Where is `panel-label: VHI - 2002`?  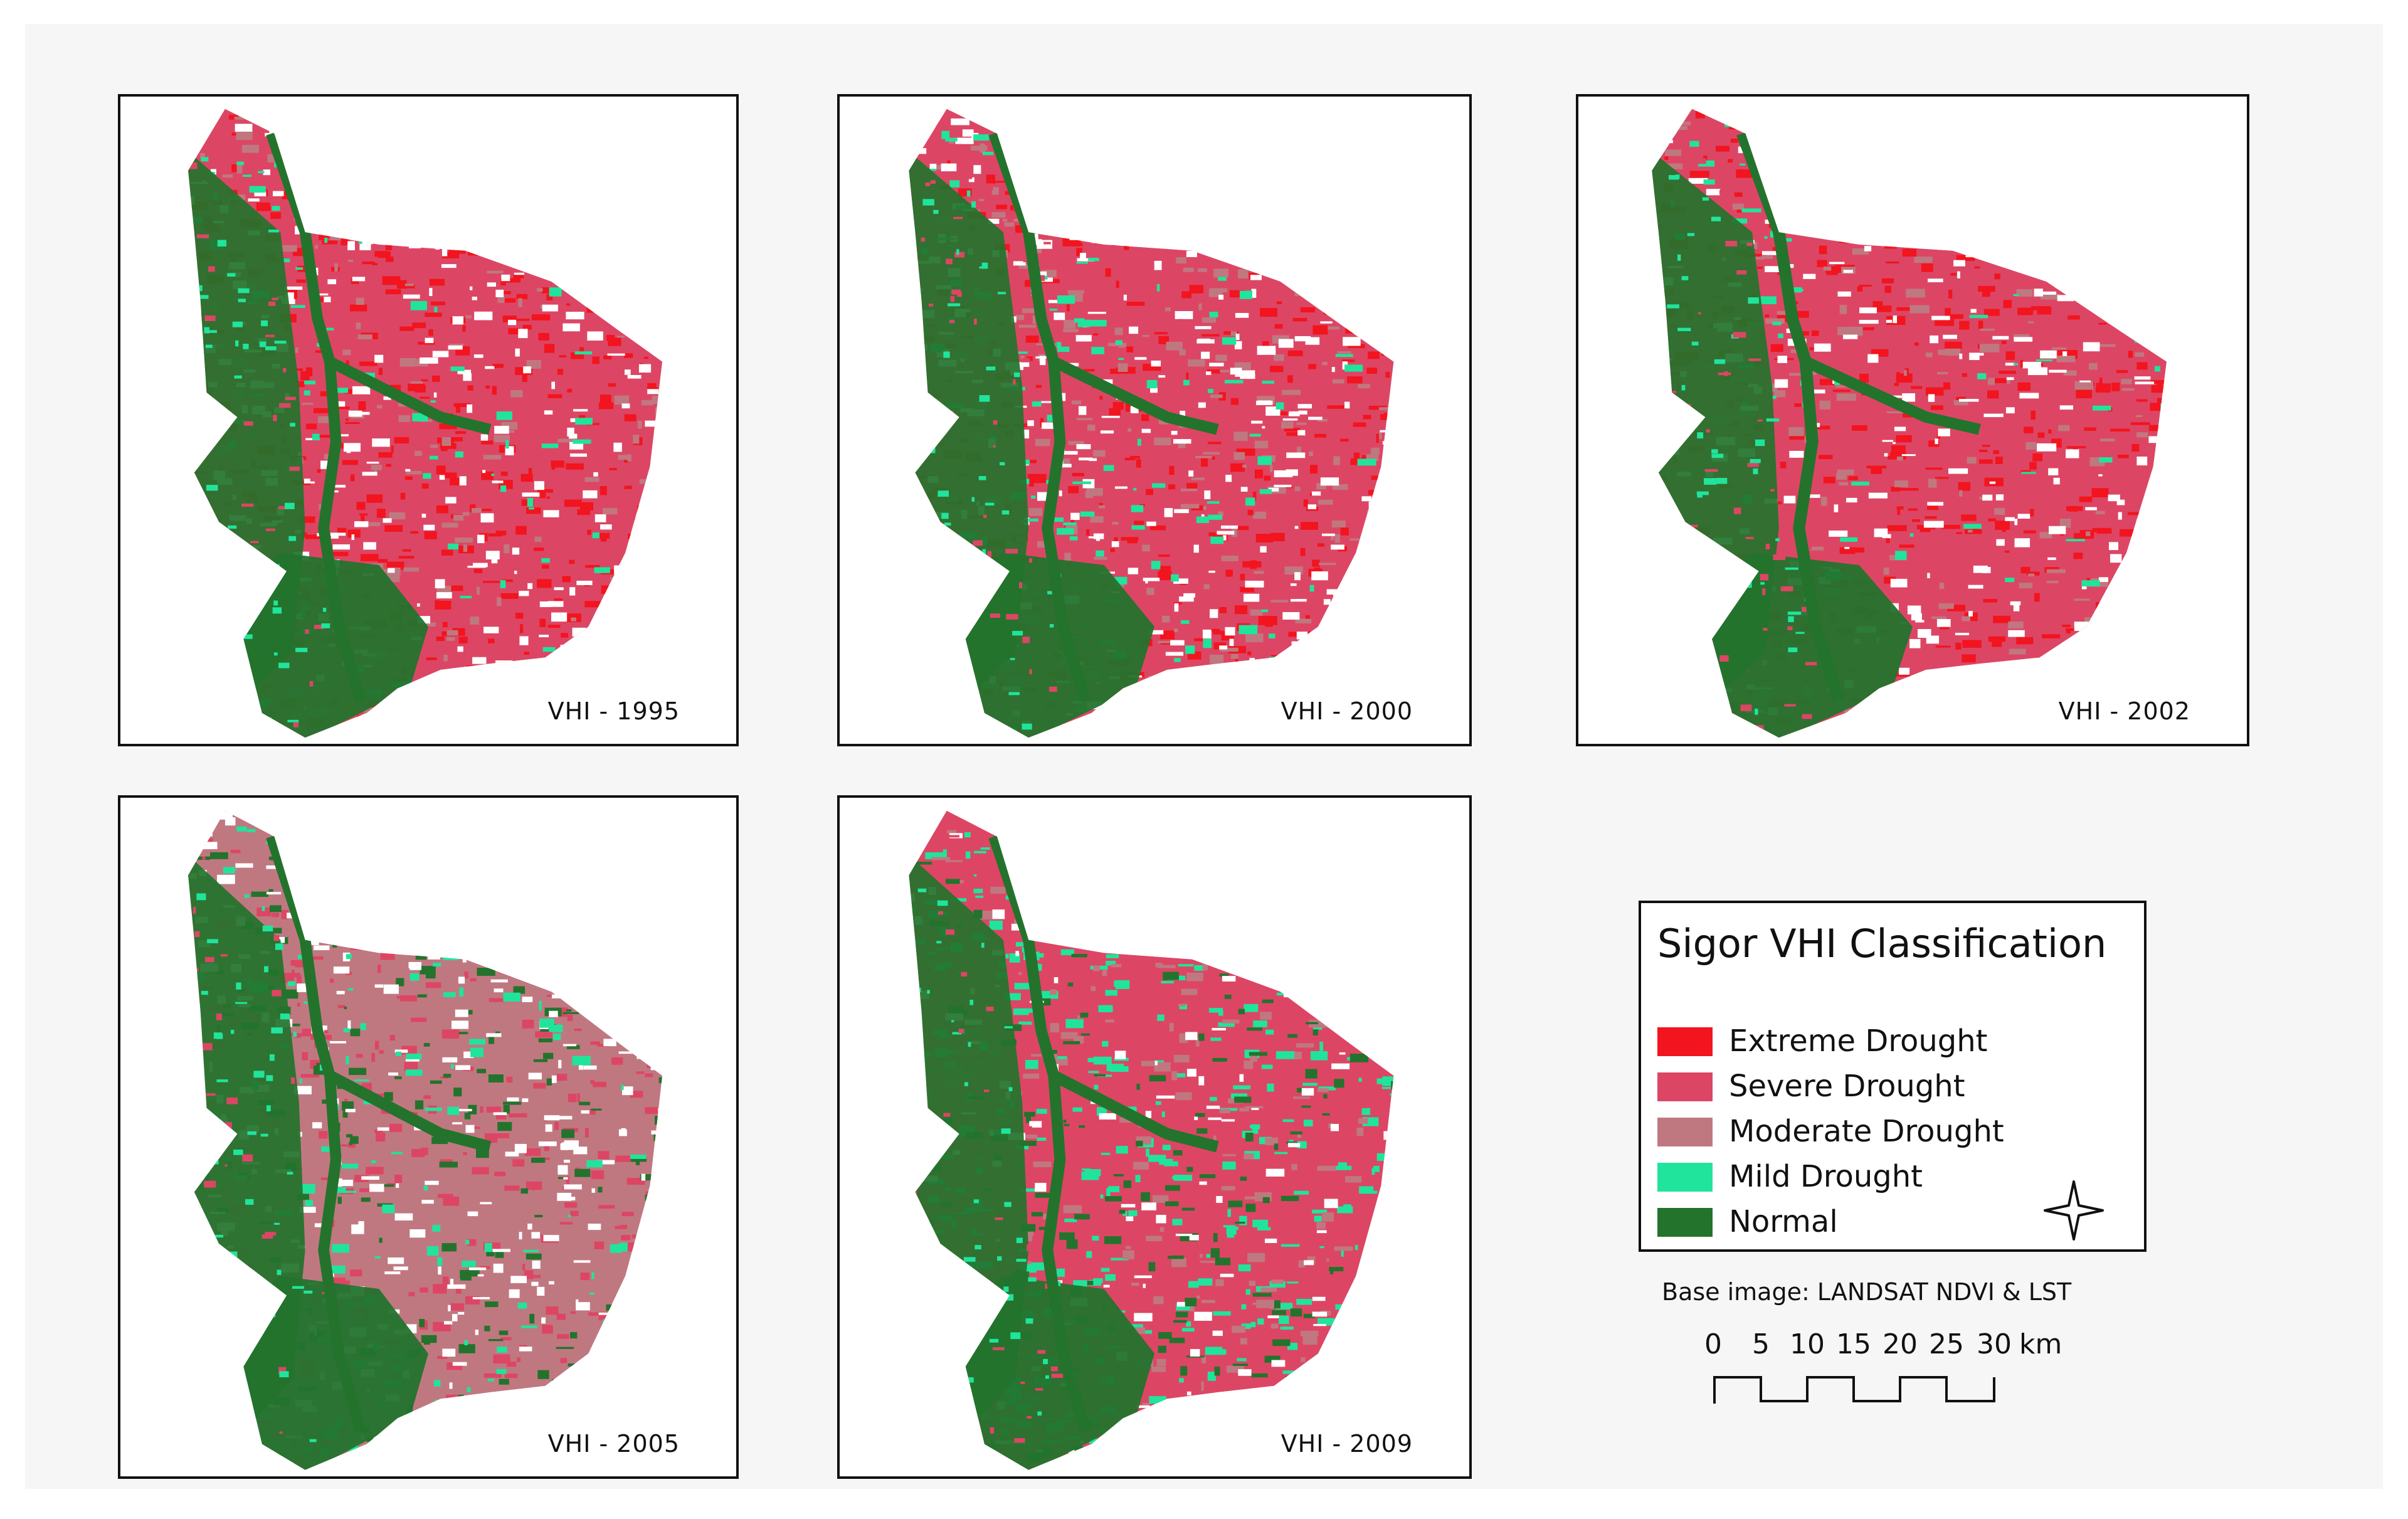 panel-label: VHI - 2002 is located at coordinates (2124, 711).